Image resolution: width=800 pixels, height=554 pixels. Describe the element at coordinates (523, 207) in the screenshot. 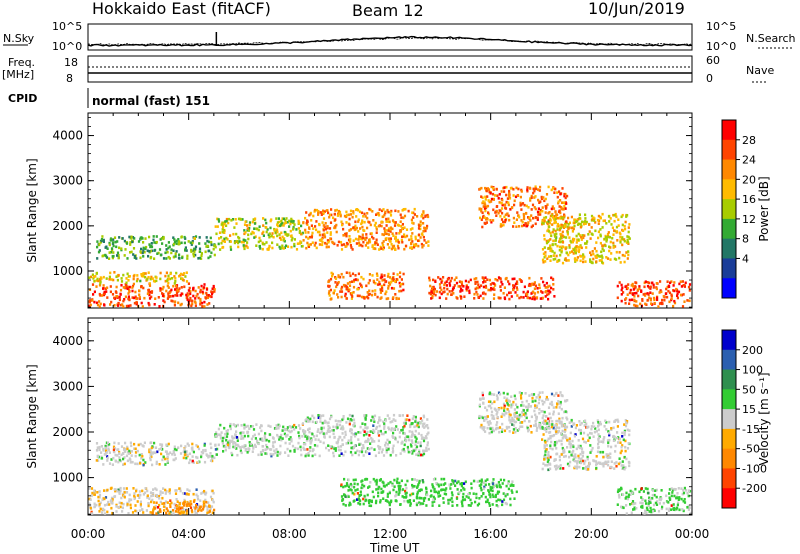

I see `power-region` at that location.